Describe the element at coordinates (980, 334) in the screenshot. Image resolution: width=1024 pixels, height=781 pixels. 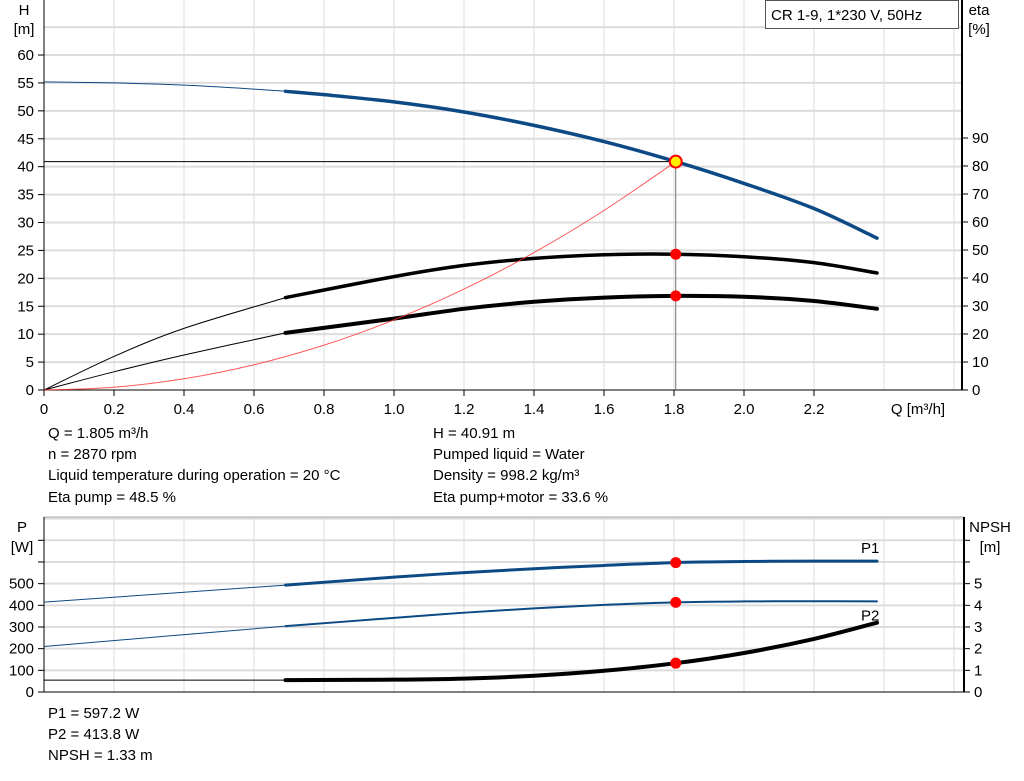
I see `y2-tick-label: 20` at that location.